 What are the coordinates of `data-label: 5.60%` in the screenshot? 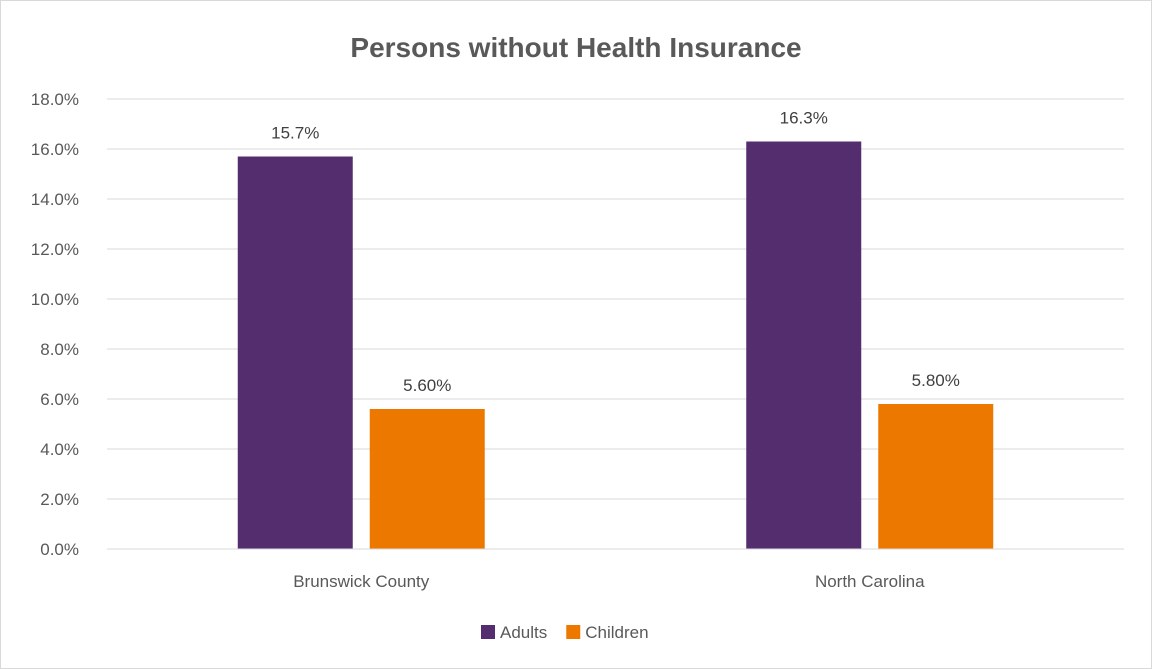 It's located at (427, 385).